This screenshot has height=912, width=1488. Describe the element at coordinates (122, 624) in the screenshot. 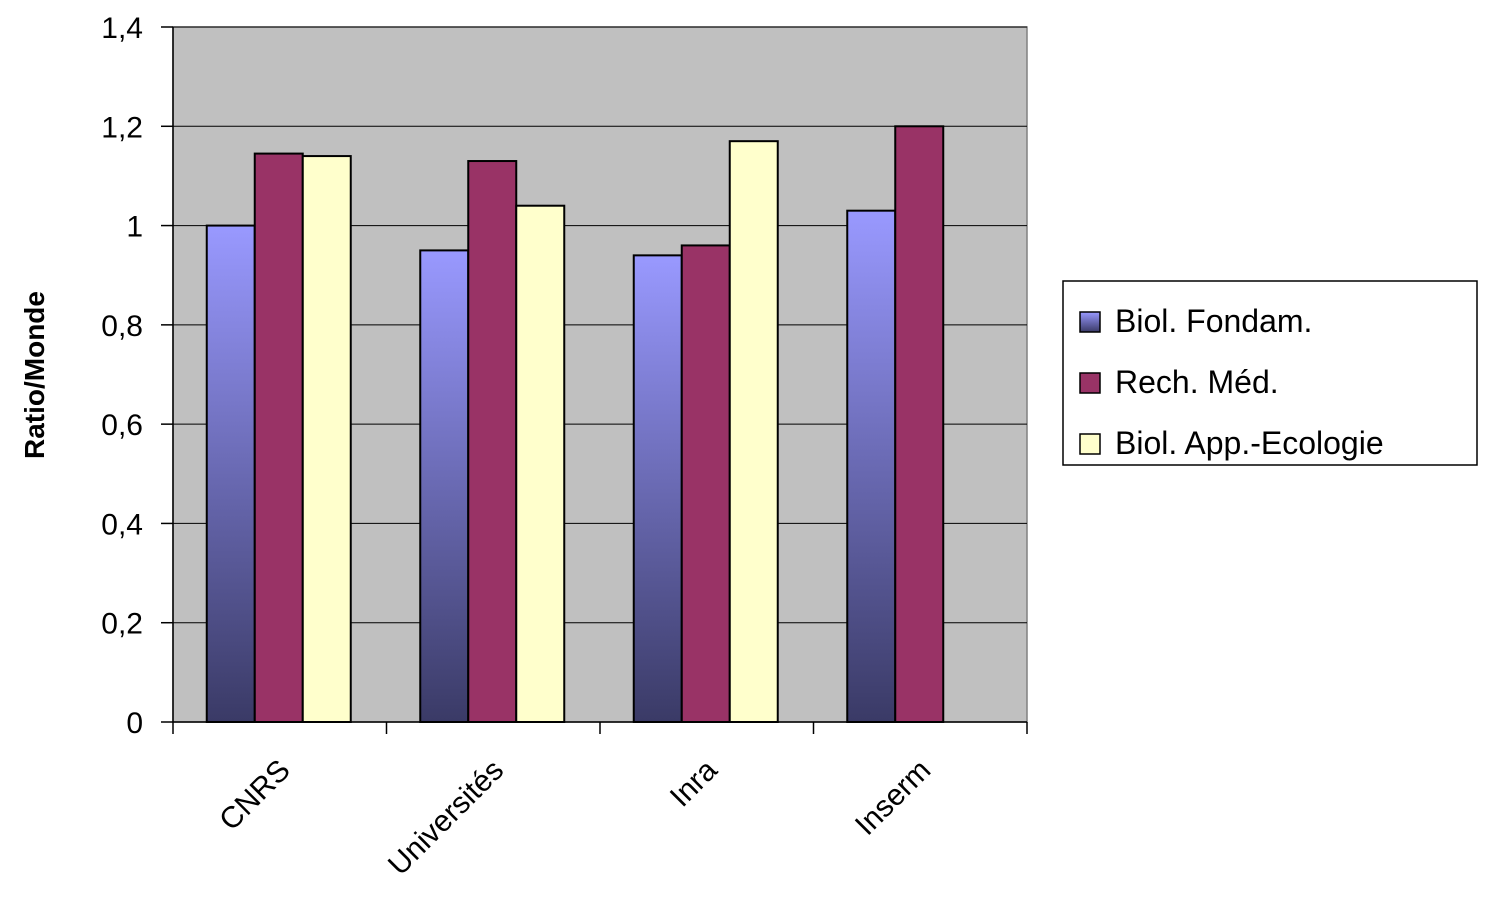

I see `y-tick-label: 0,2` at that location.